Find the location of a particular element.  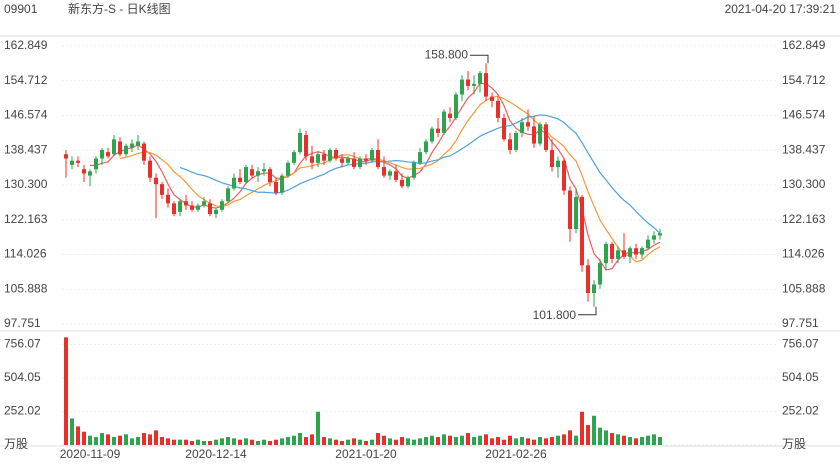

y-tick-label: 162.849 is located at coordinates (804, 45).